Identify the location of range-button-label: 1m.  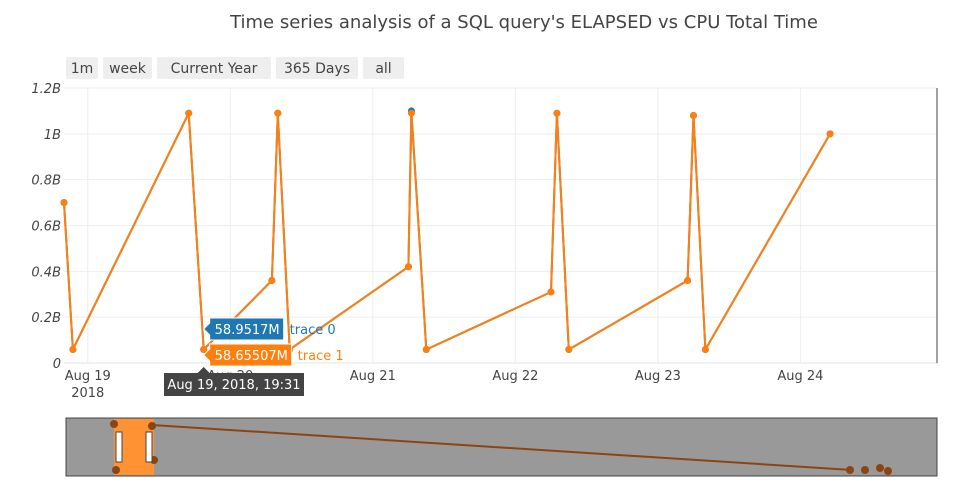
(82, 69).